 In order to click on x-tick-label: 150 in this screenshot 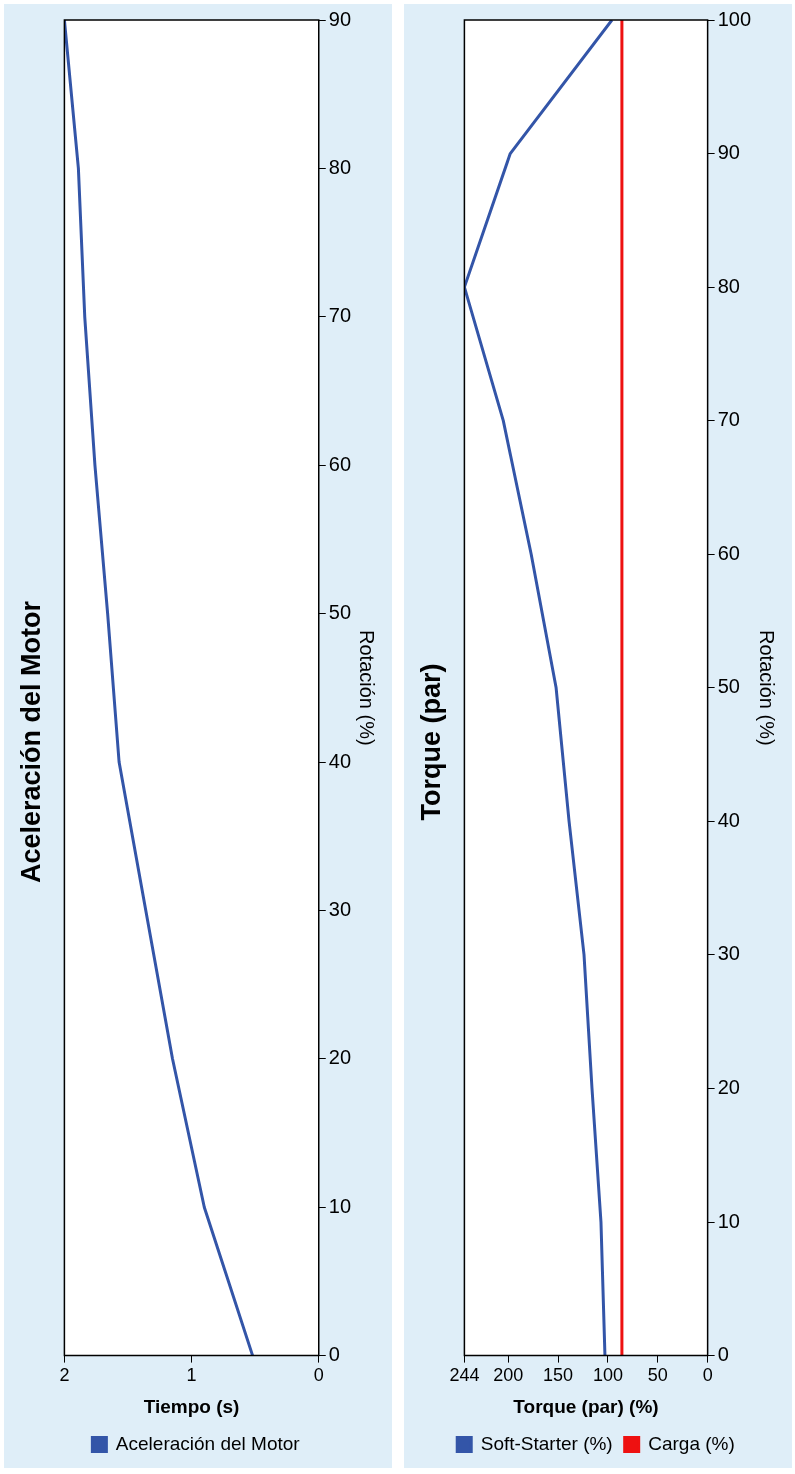, I will do `click(558, 1375)`.